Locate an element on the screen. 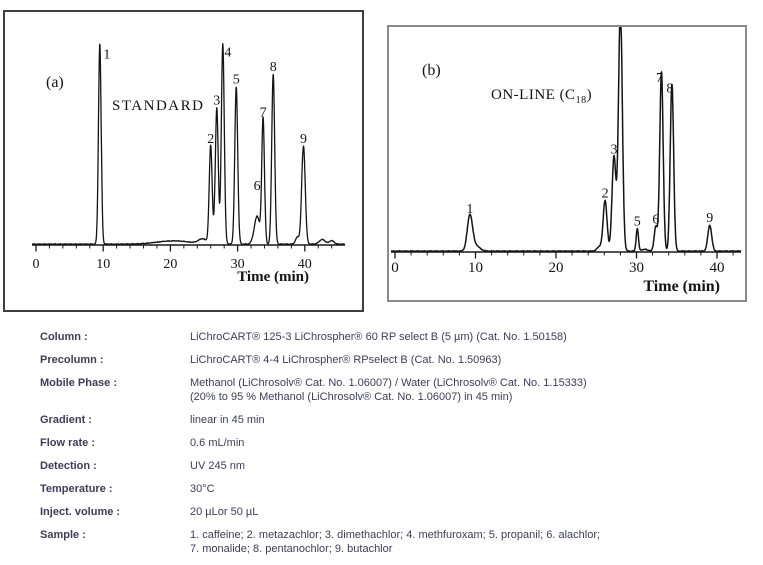 This screenshot has width=763, height=565. condition-row: Temperature : 30°C is located at coordinates (392, 489).